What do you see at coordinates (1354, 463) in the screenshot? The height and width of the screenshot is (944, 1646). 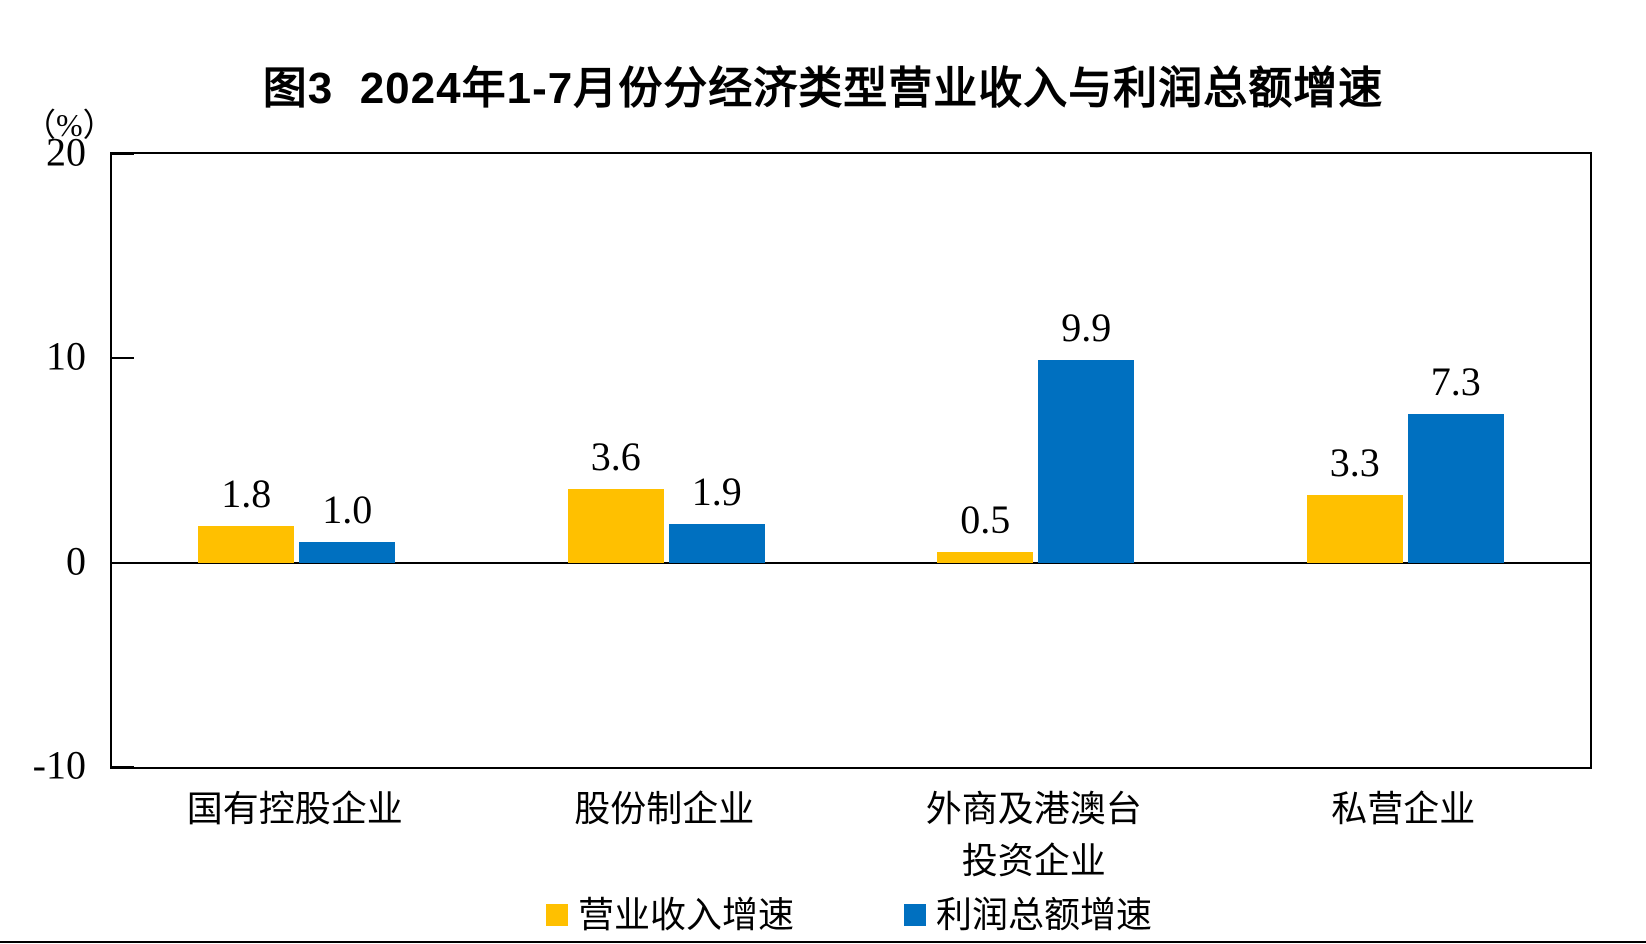 I see `bar-value-label: 3.3` at bounding box center [1354, 463].